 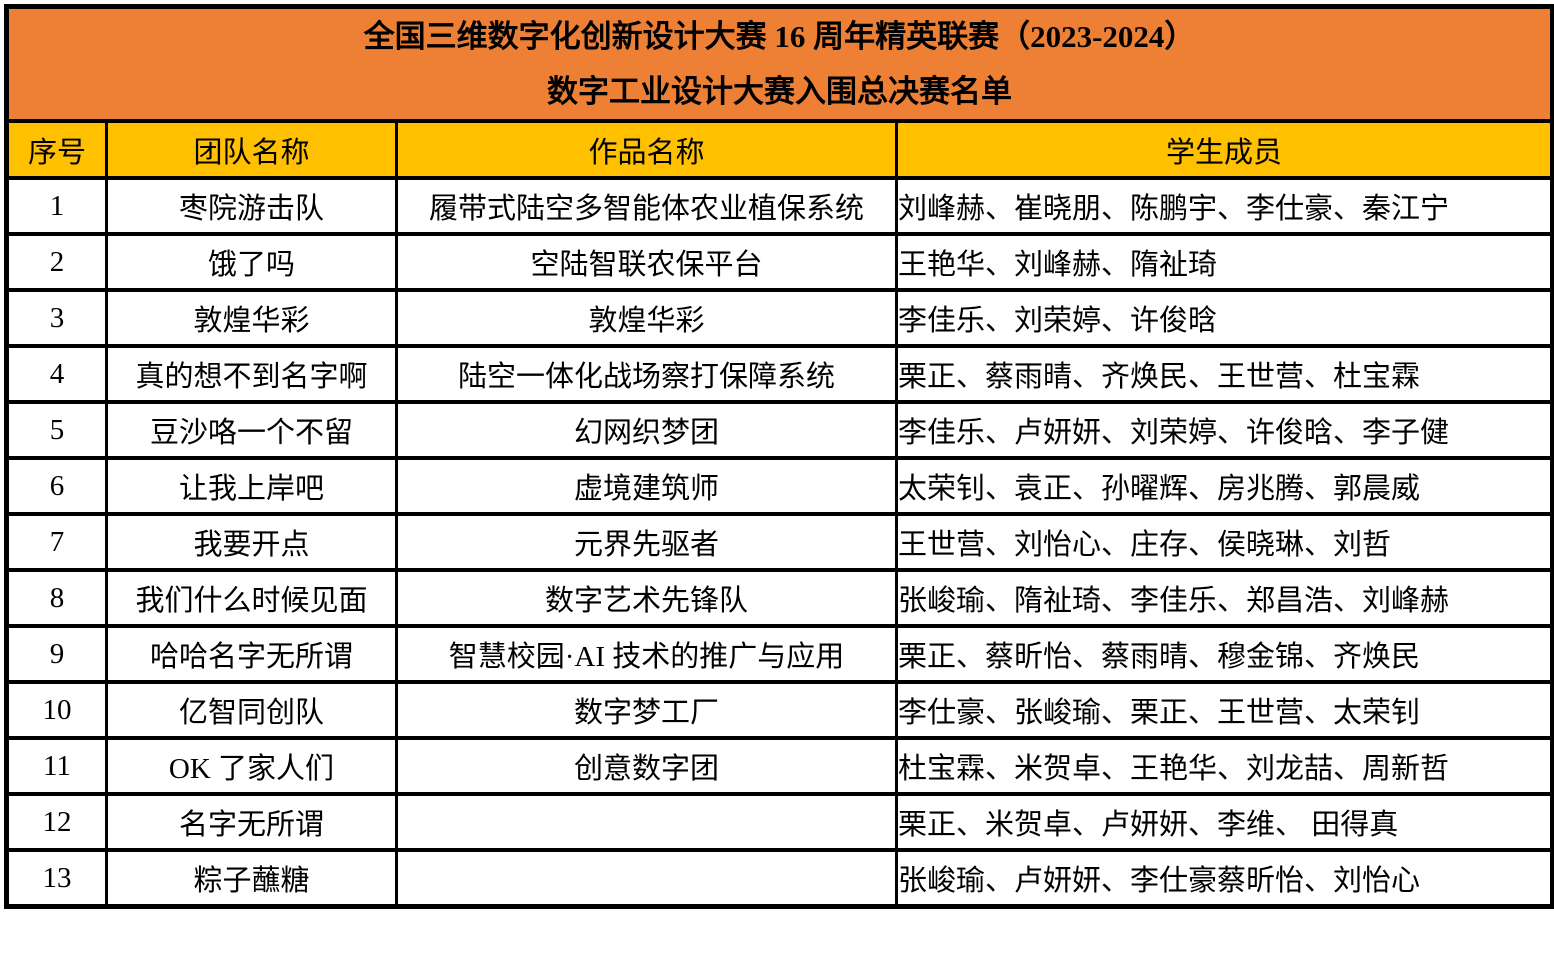 I want to click on cell-work-name: 陆空一体化战场察打保障系统, so click(x=646, y=374).